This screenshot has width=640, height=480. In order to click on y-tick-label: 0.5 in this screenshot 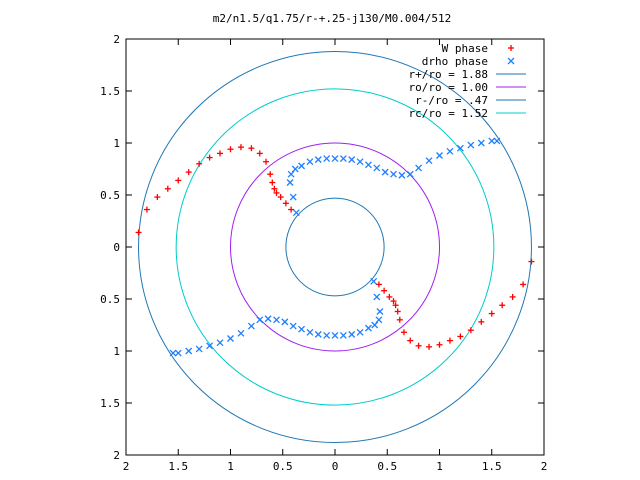, I will do `click(110, 195)`.